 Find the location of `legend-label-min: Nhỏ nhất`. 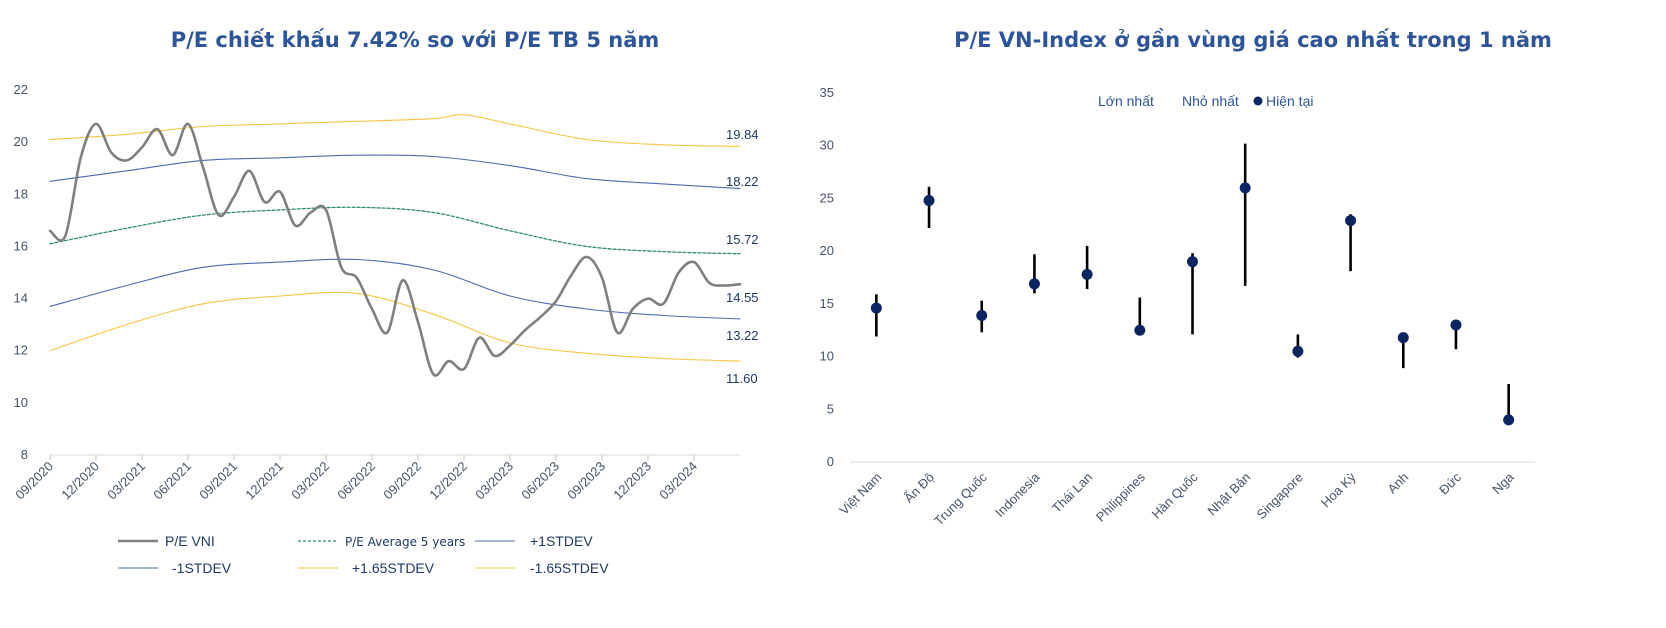

legend-label-min: Nhỏ nhất is located at coordinates (1210, 101).